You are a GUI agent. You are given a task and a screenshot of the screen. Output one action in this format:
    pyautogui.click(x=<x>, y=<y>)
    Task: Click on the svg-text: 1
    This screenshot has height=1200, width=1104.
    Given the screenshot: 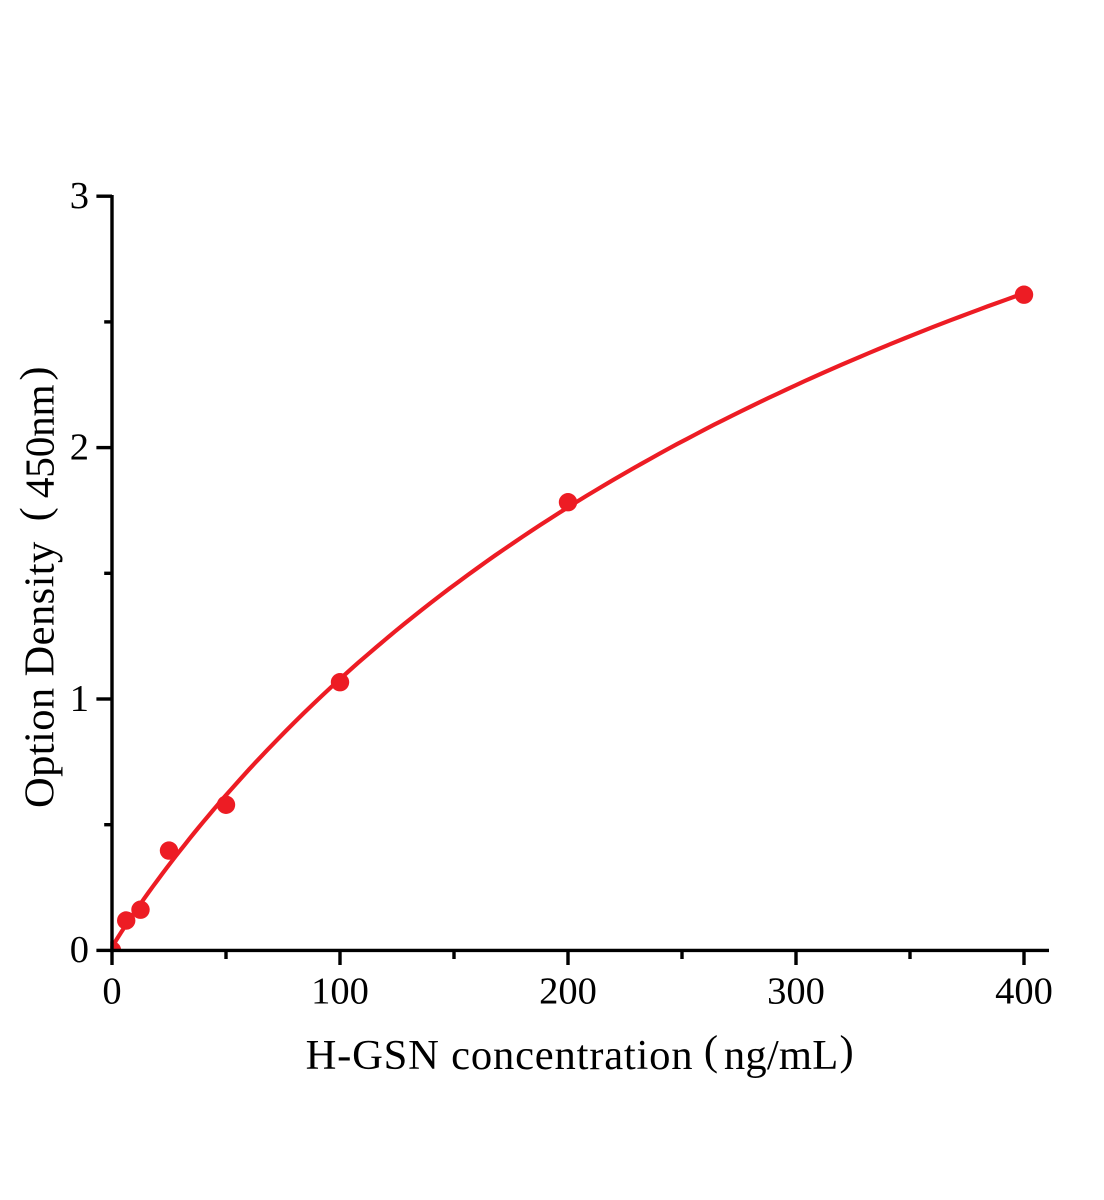 What is the action you would take?
    pyautogui.click(x=79, y=699)
    